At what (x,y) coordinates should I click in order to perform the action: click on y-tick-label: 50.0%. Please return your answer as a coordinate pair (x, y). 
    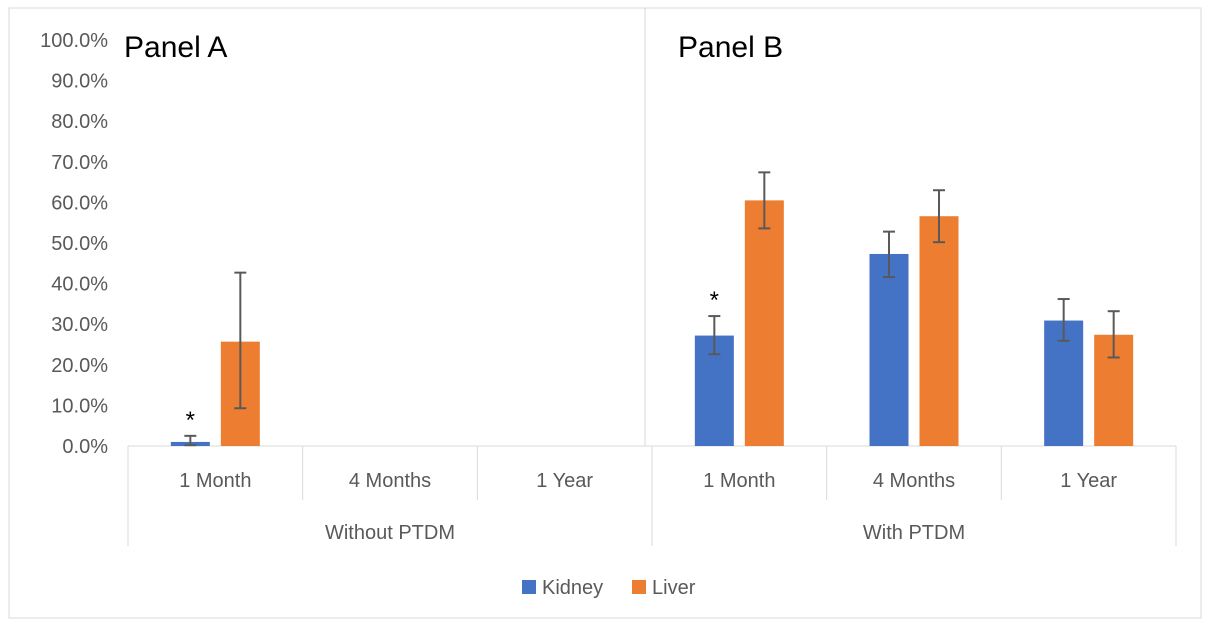
    Looking at the image, I should click on (79, 244).